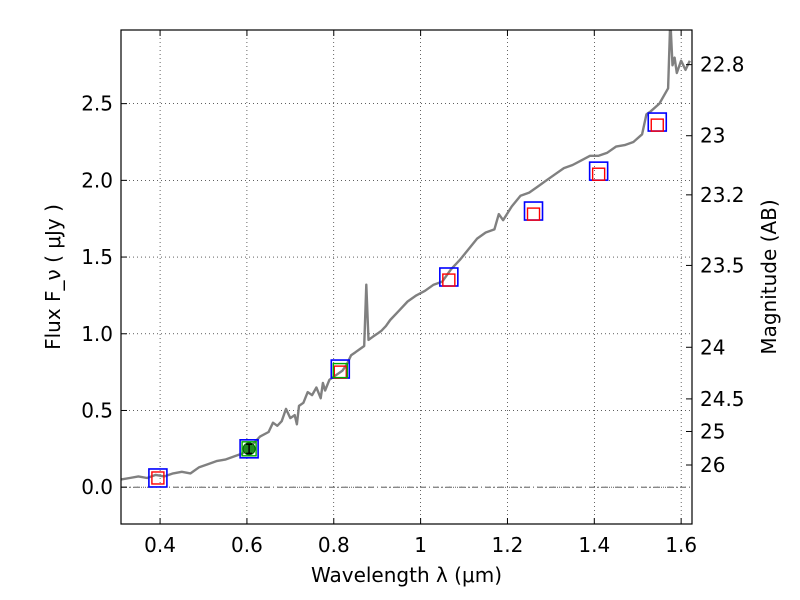  What do you see at coordinates (420, 545) in the screenshot?
I see `x-tick-label: 1` at bounding box center [420, 545].